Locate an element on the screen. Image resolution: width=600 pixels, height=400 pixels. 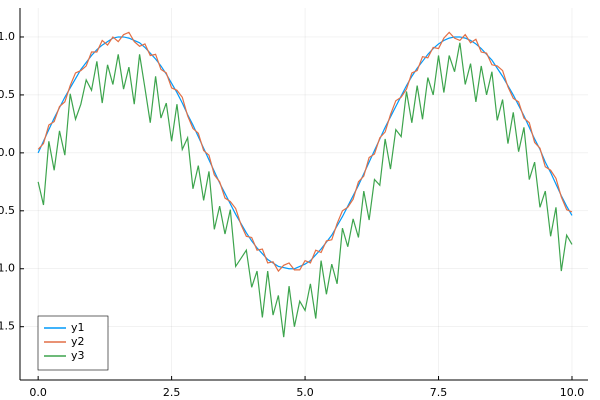
y-tick-label: 0.5 is located at coordinates (7, 94).